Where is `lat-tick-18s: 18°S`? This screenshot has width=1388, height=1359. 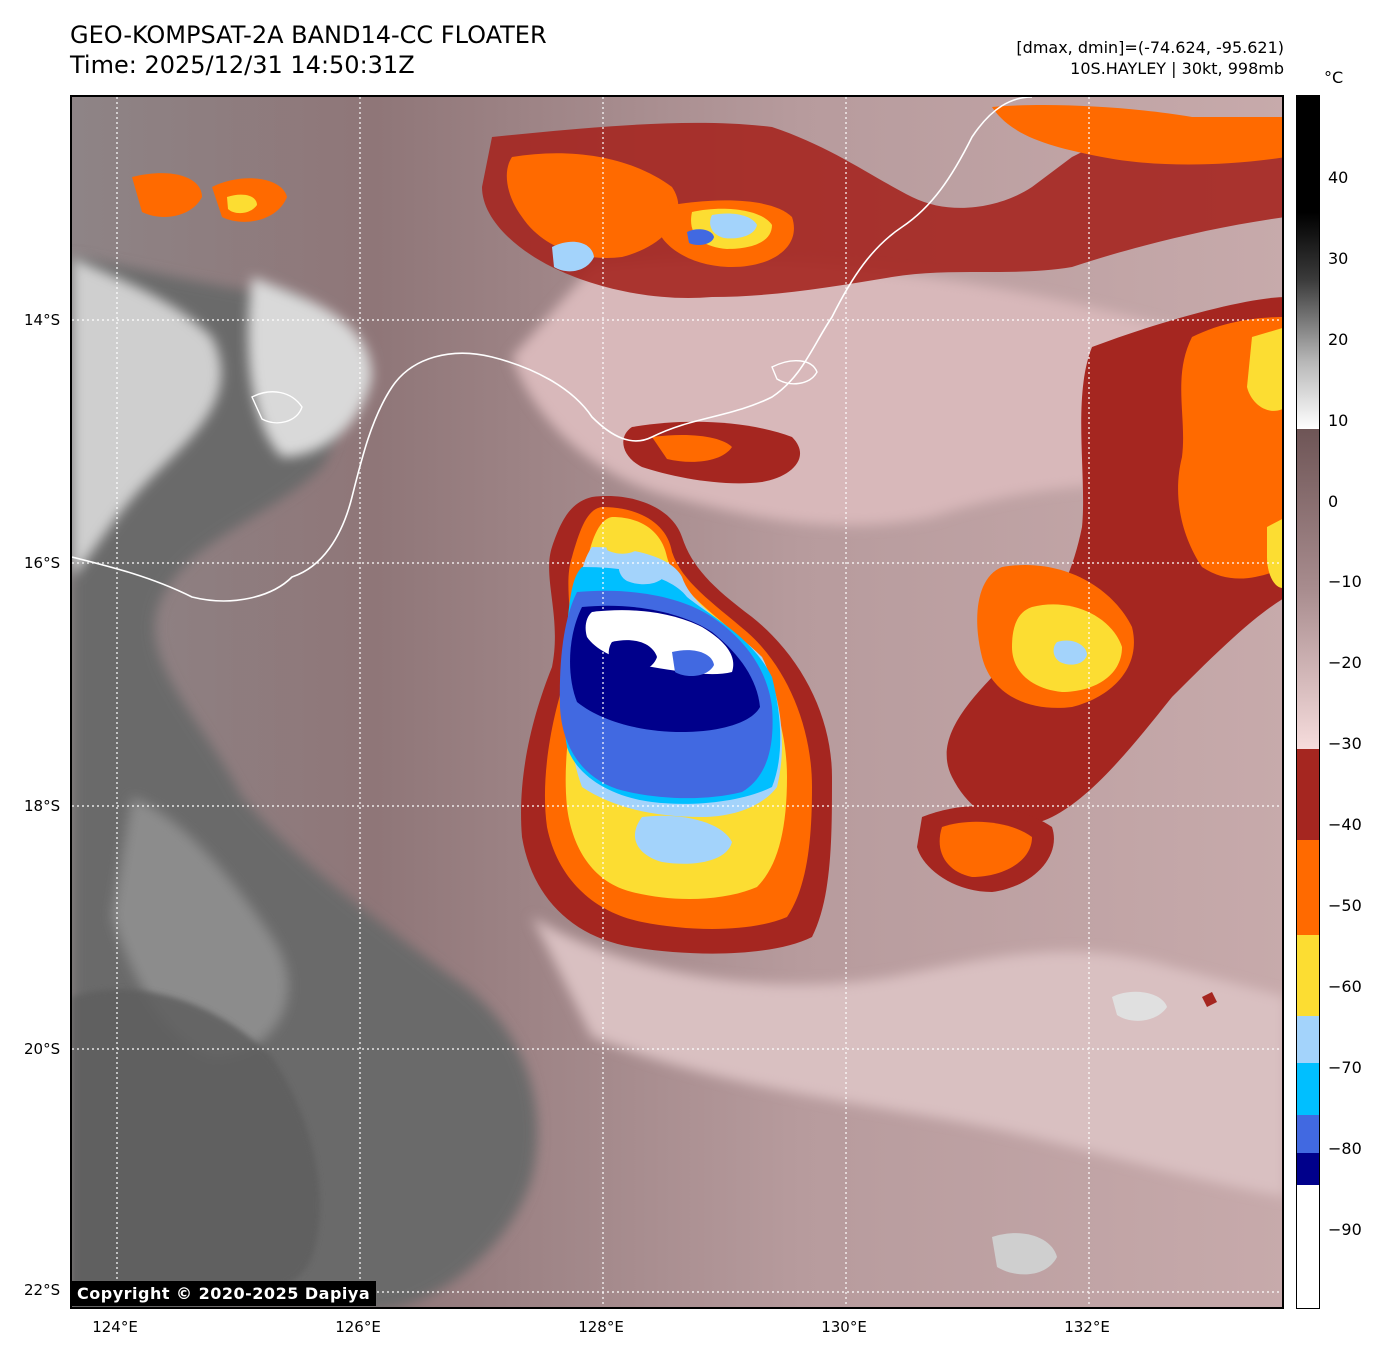 lat-tick-18s: 18°S is located at coordinates (42, 806).